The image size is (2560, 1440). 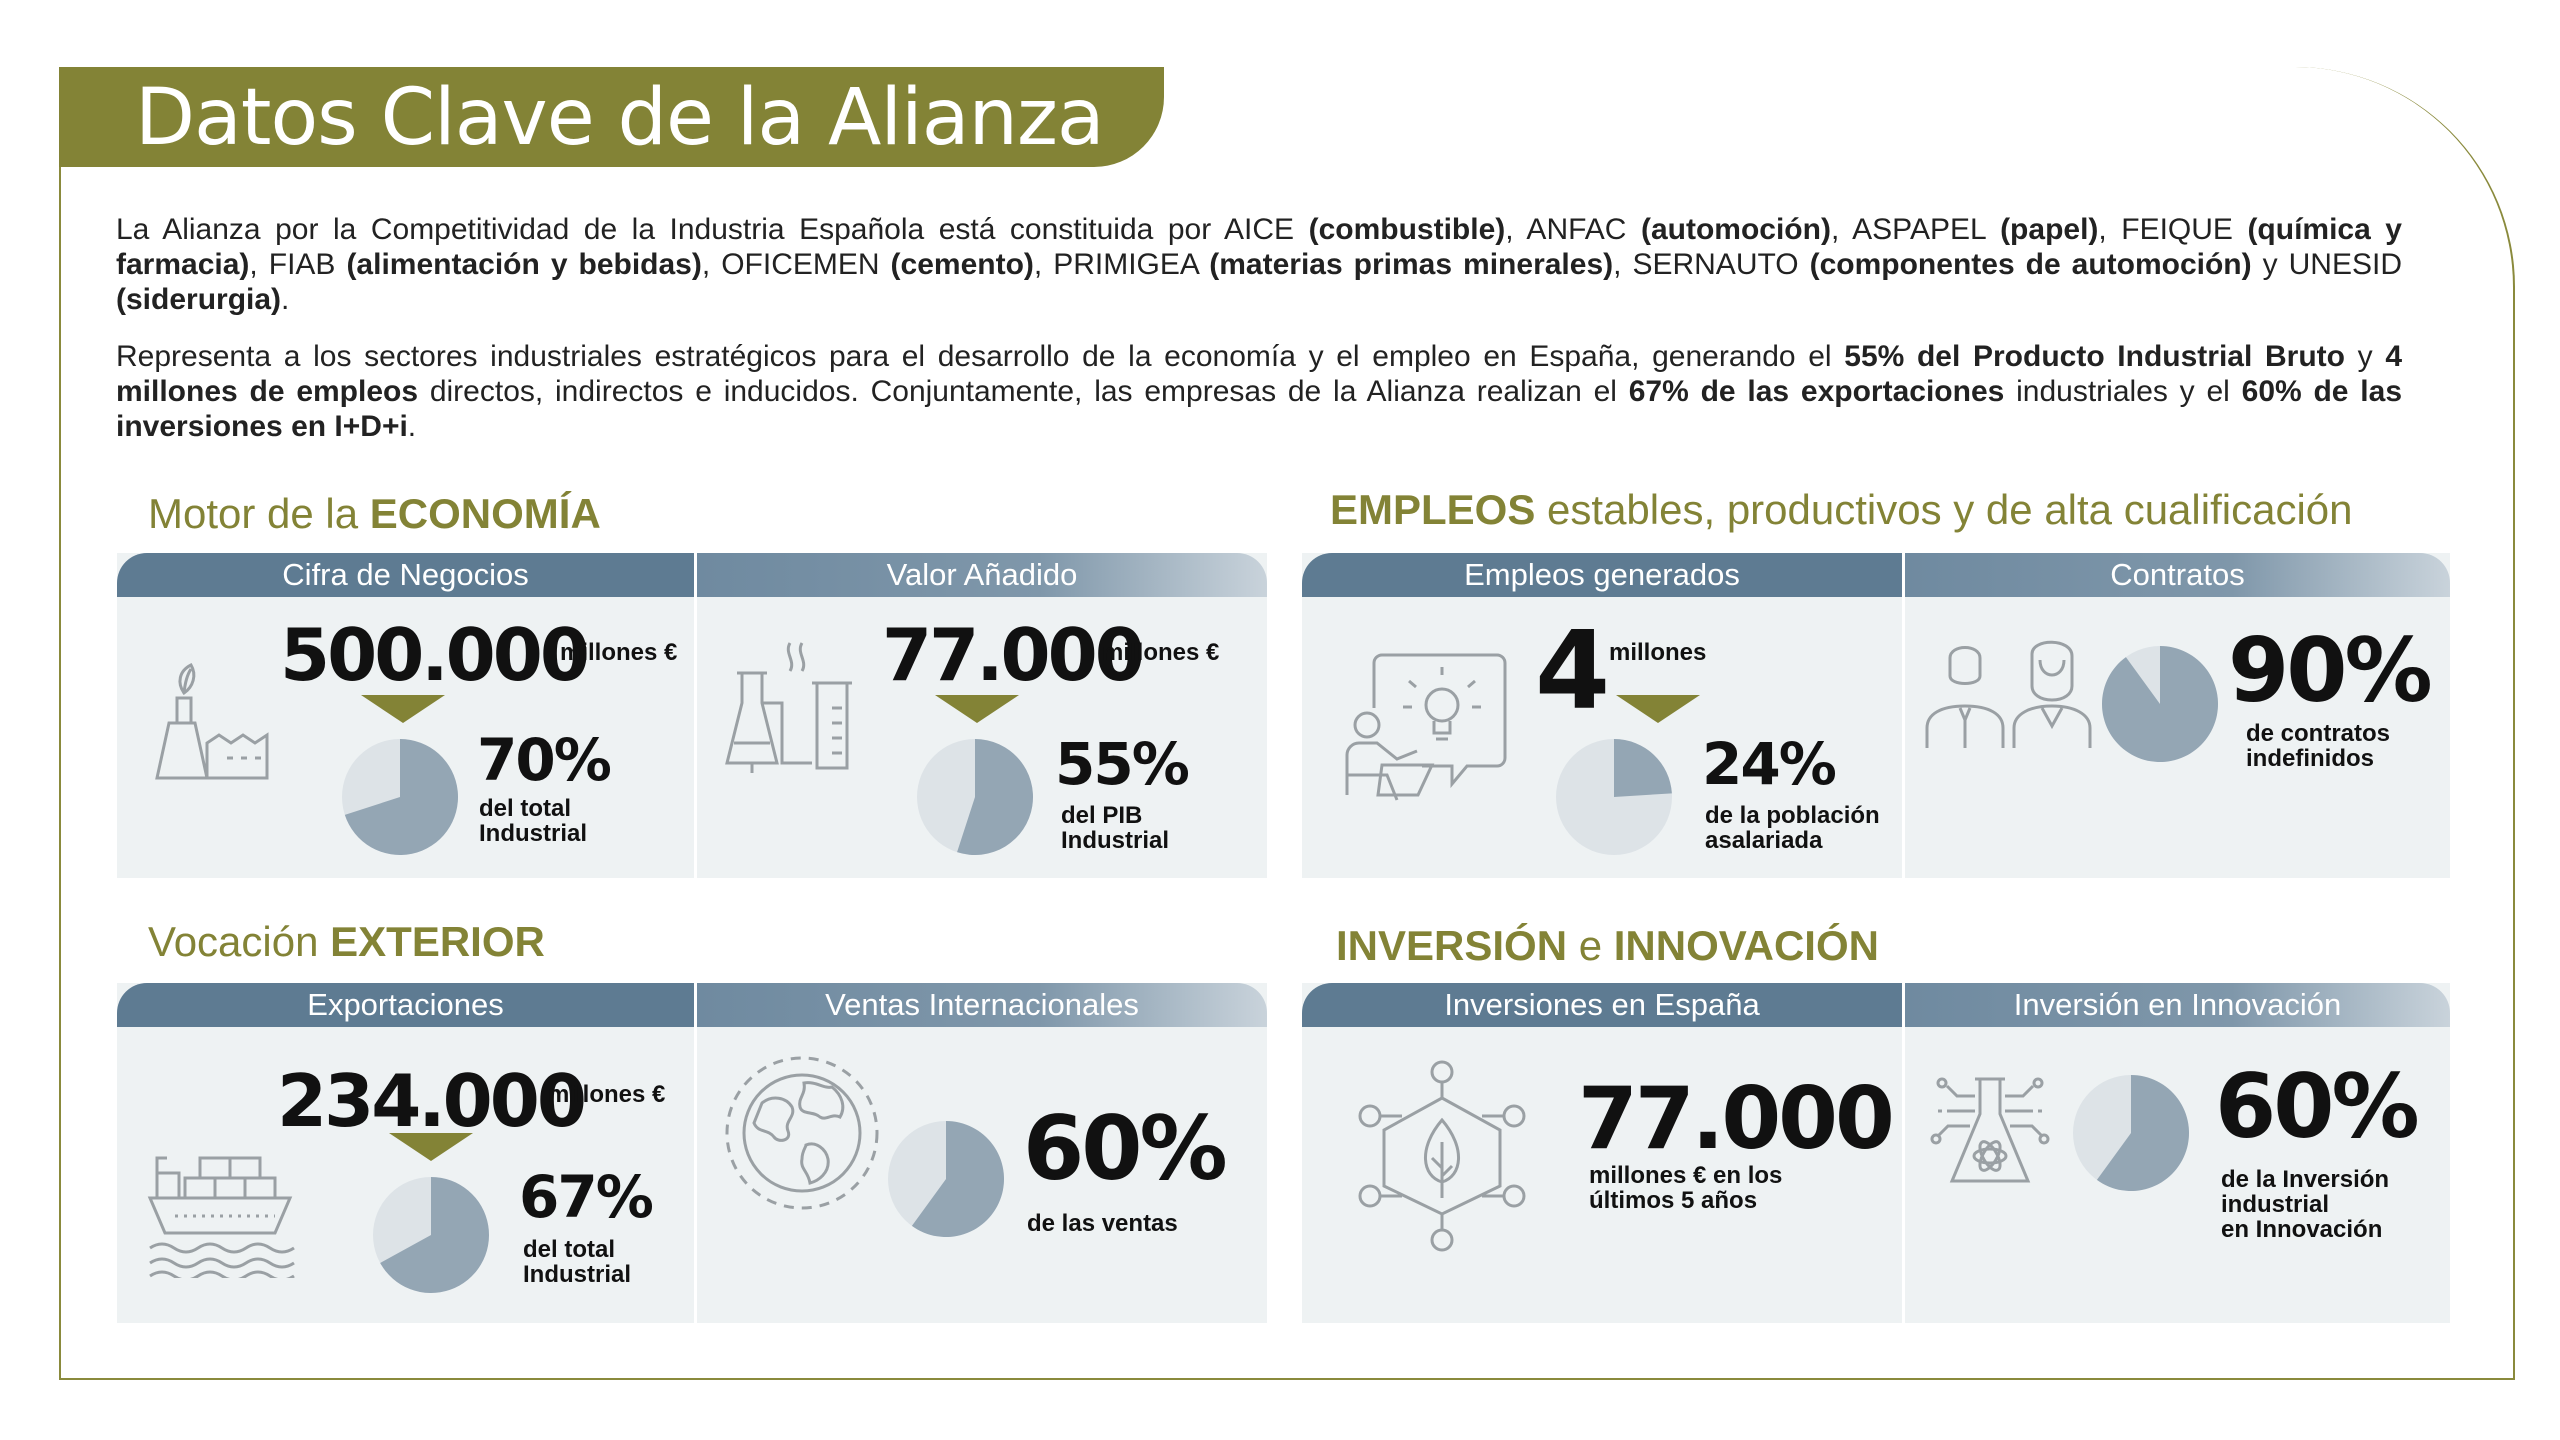 I want to click on contratos-sub: de contratos indefinidos, so click(x=2318, y=746).